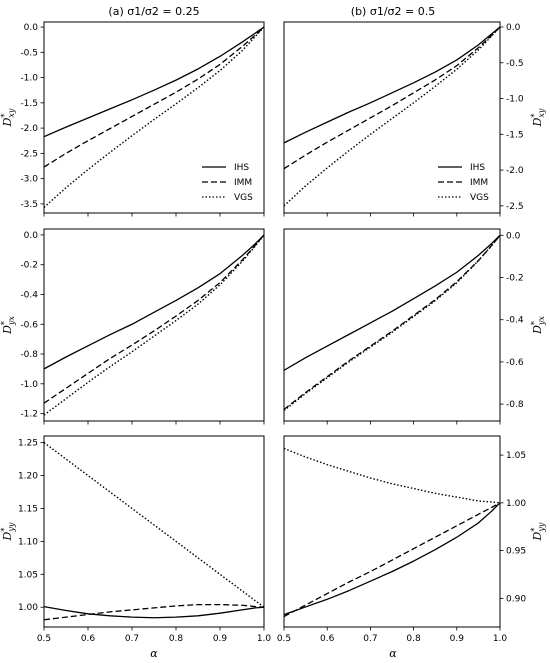  I want to click on panel-1-0: 0.0 -0.2 -0.4 -0.6 -0.8 -1.0 -1.2 D*yx, so click(132, 326).